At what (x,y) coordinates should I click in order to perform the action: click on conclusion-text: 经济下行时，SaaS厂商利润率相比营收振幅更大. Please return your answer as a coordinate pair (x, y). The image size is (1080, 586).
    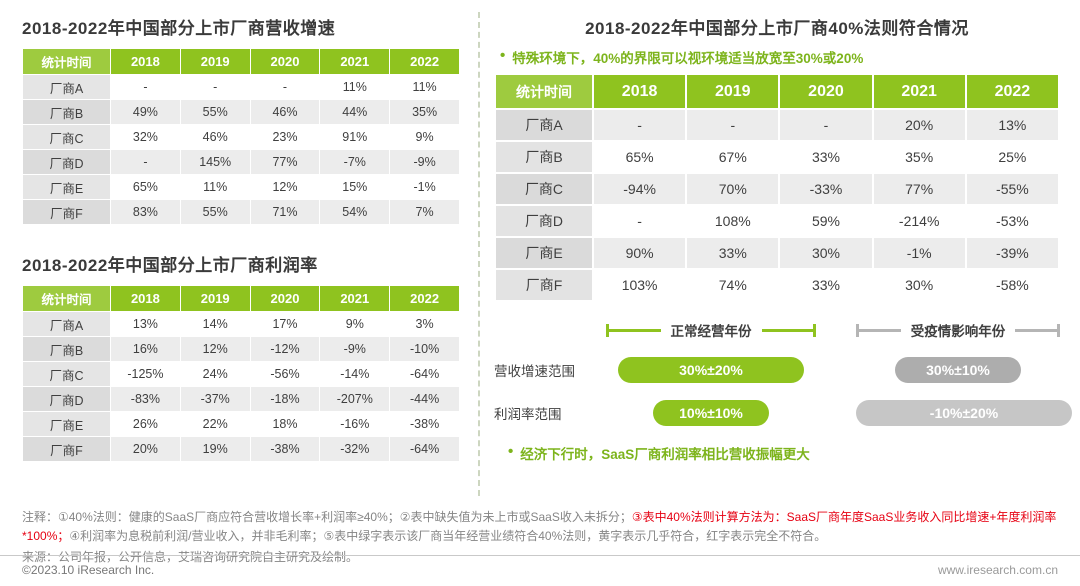
    Looking at the image, I should click on (665, 454).